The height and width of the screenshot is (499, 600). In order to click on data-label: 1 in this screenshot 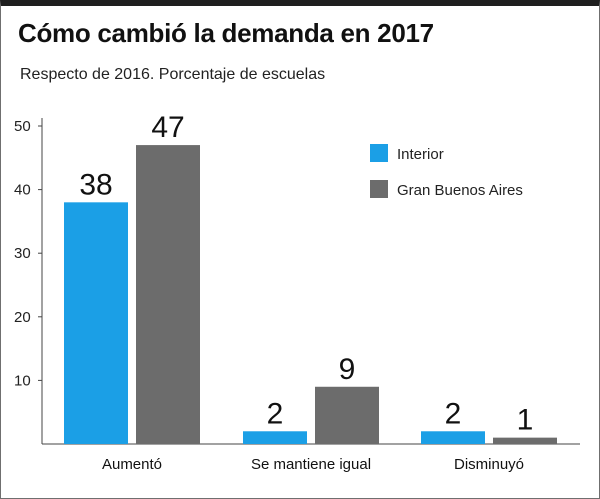, I will do `click(525, 420)`.